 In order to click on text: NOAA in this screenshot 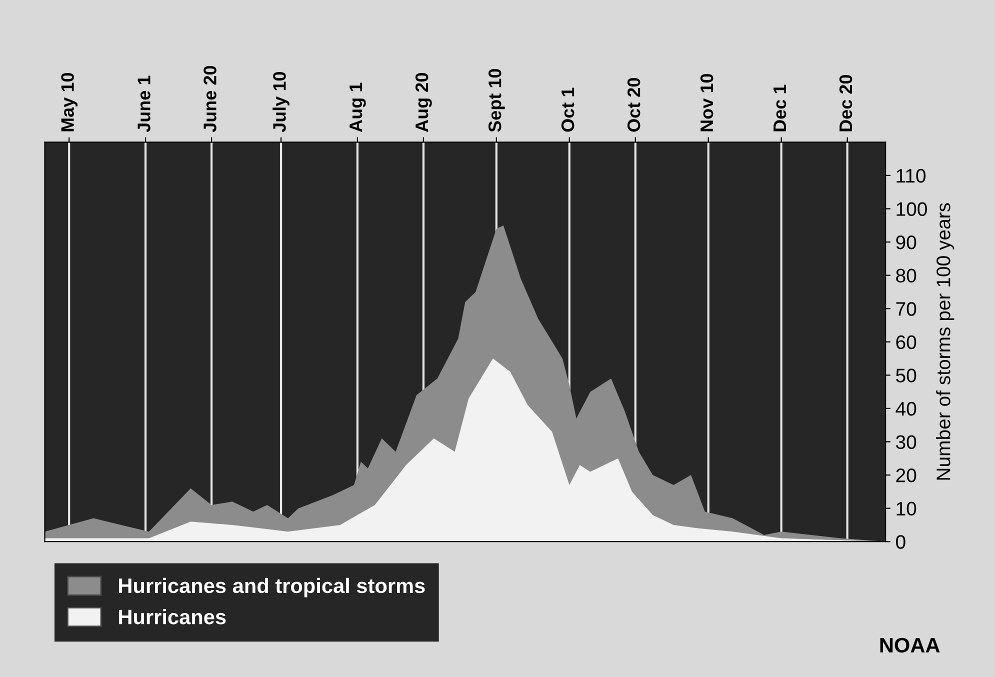, I will do `click(910, 645)`.